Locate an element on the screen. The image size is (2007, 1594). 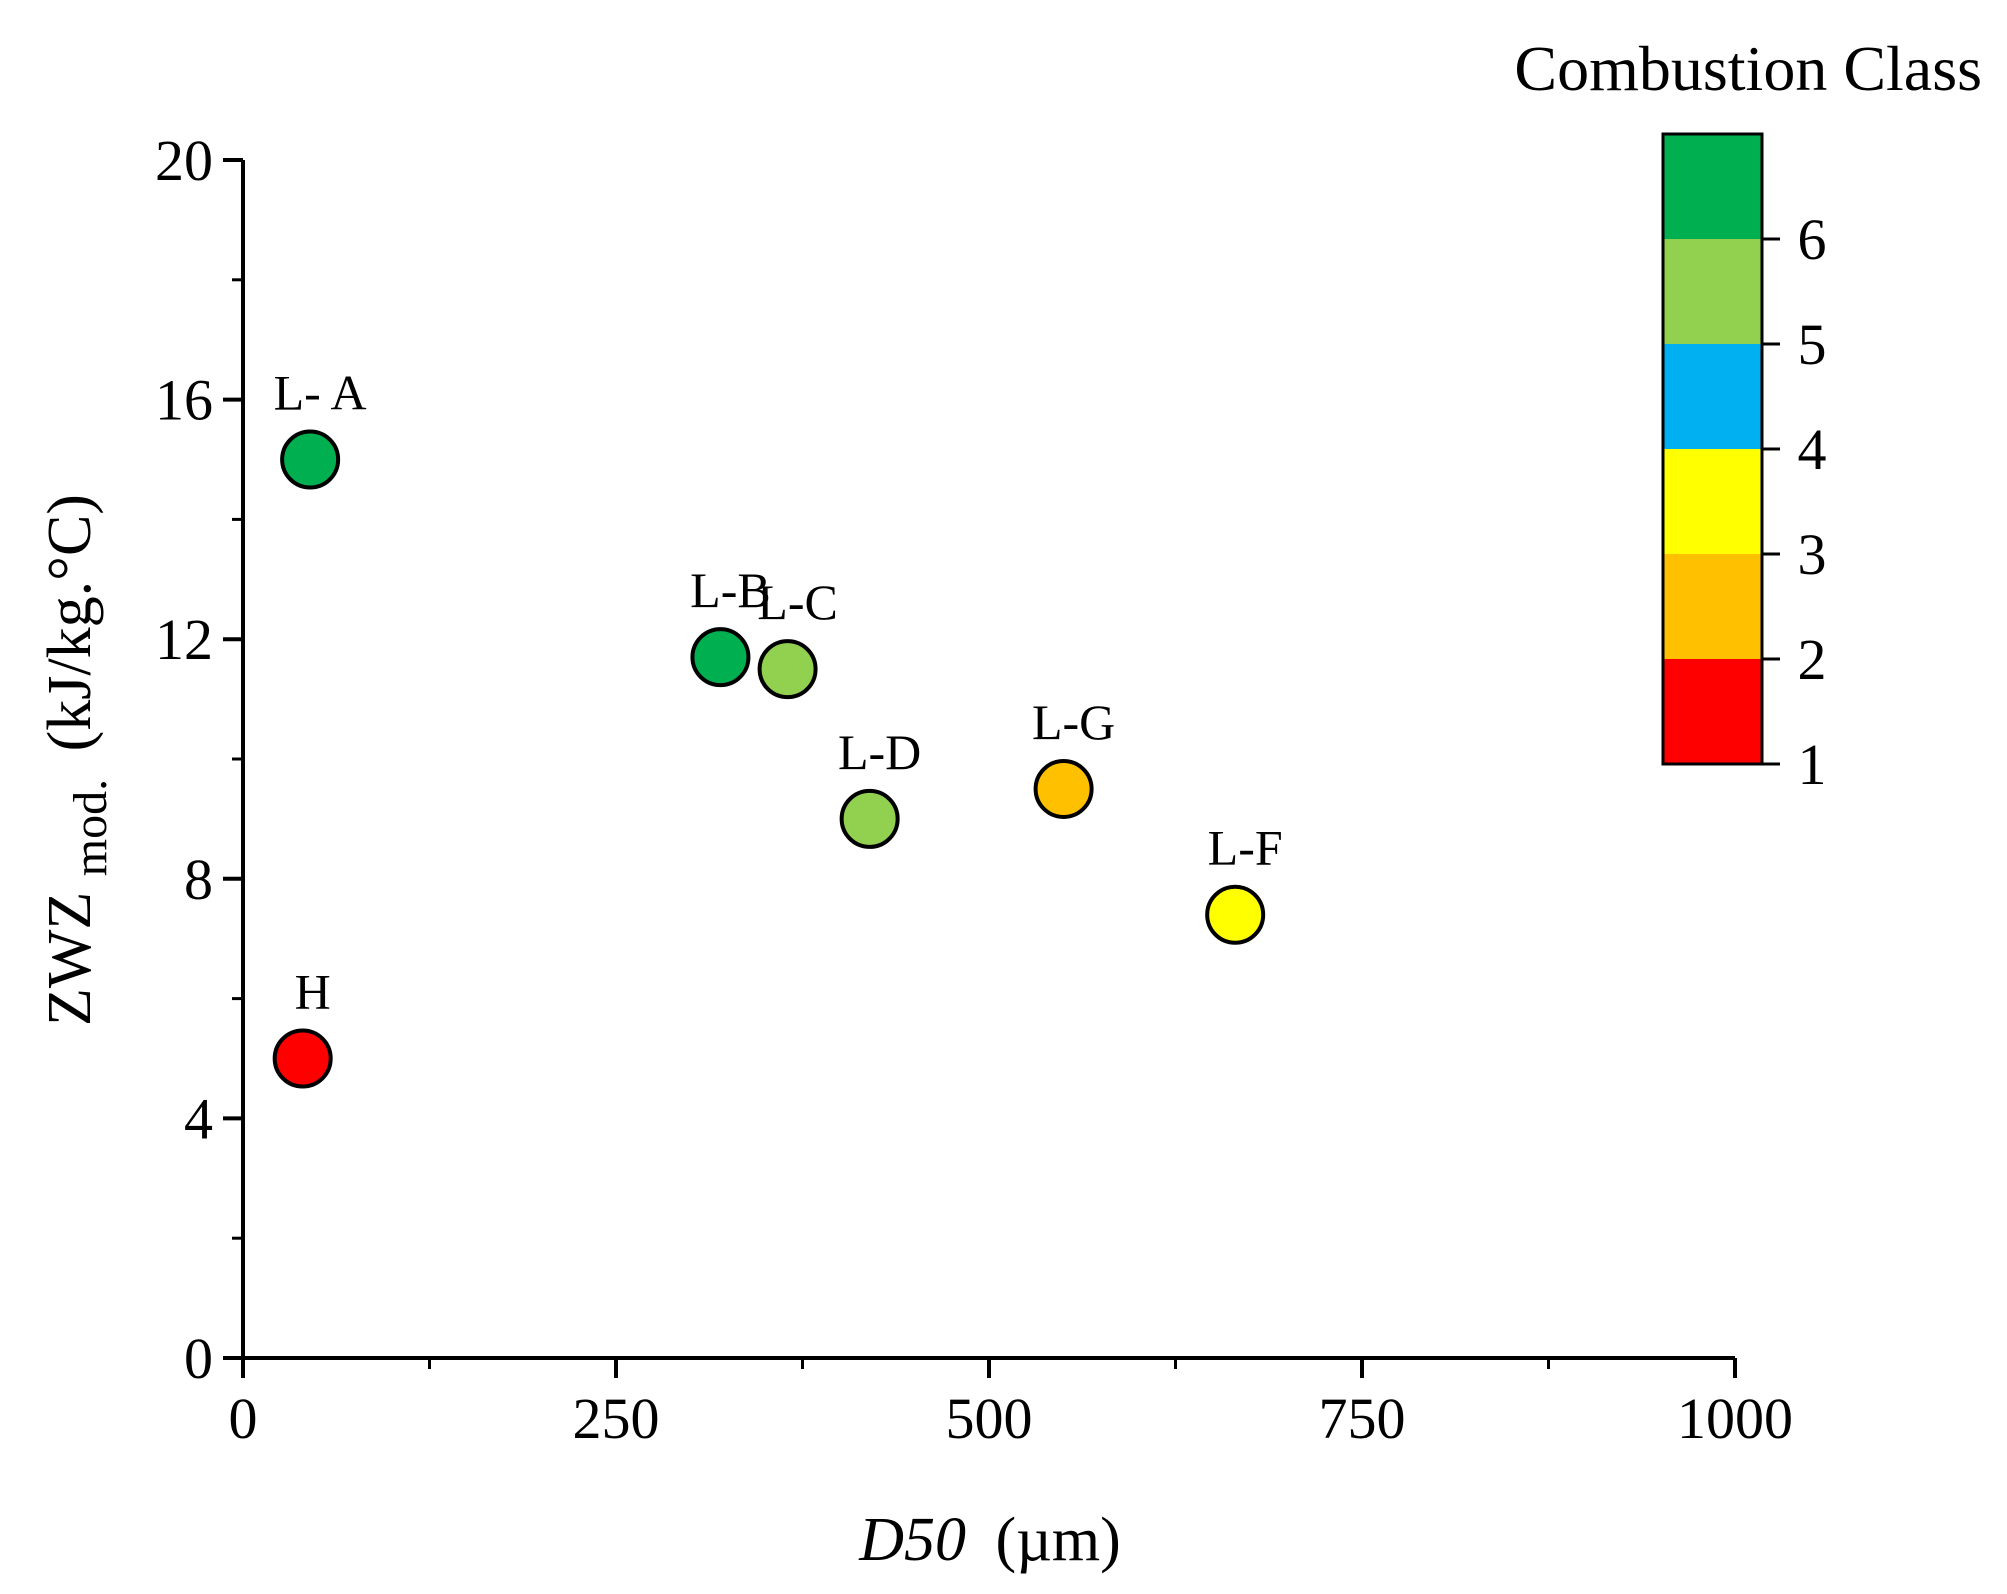
y-axis-title-unit: (kJ/kg.°C) is located at coordinates (70, 622).